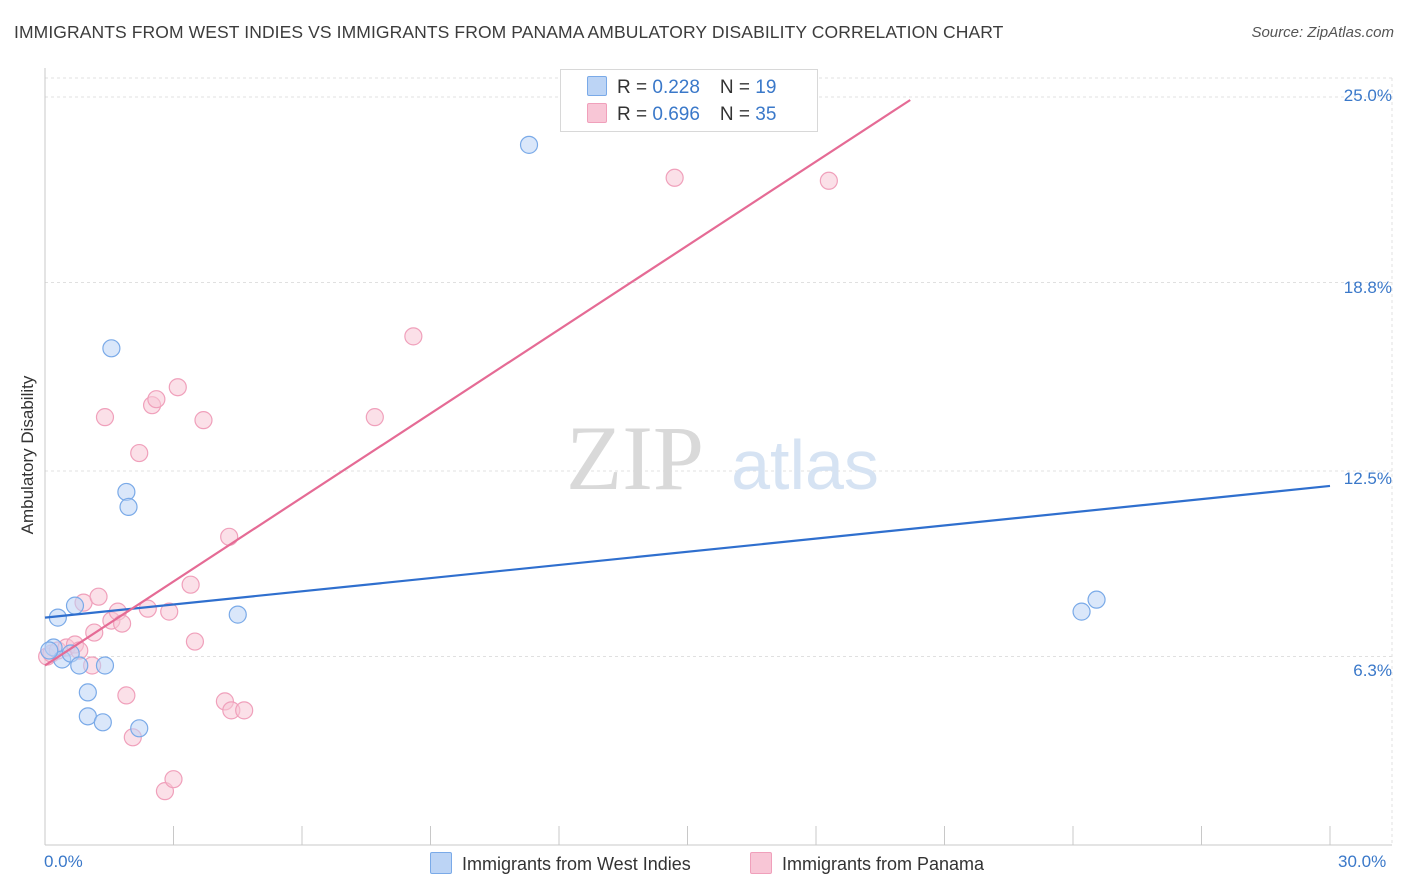 The height and width of the screenshot is (892, 1406). I want to click on legend-row-panama: R = 0.696 N = 35, so click(681, 114).